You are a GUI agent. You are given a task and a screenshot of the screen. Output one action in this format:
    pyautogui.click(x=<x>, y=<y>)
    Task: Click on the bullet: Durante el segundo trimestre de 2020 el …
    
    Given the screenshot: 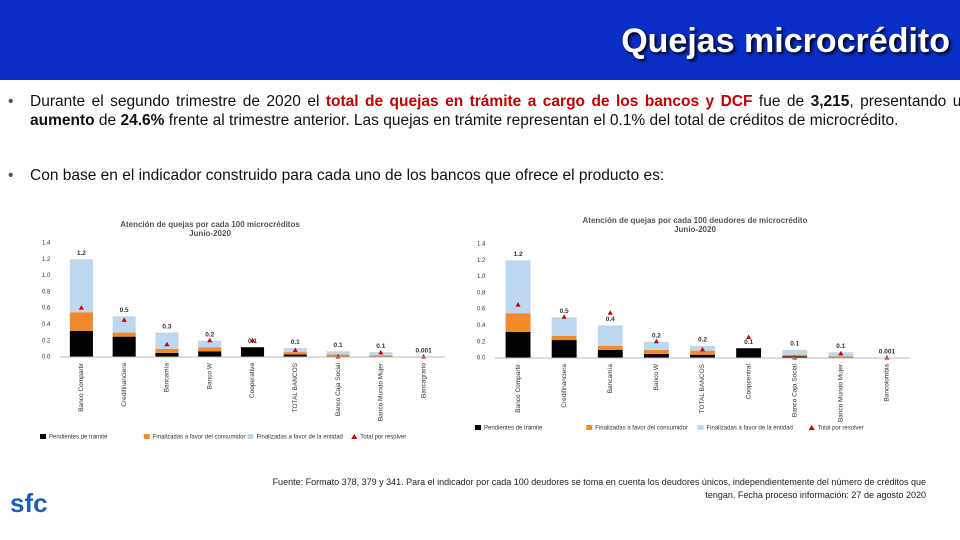 What is the action you would take?
    pyautogui.click(x=484, y=111)
    